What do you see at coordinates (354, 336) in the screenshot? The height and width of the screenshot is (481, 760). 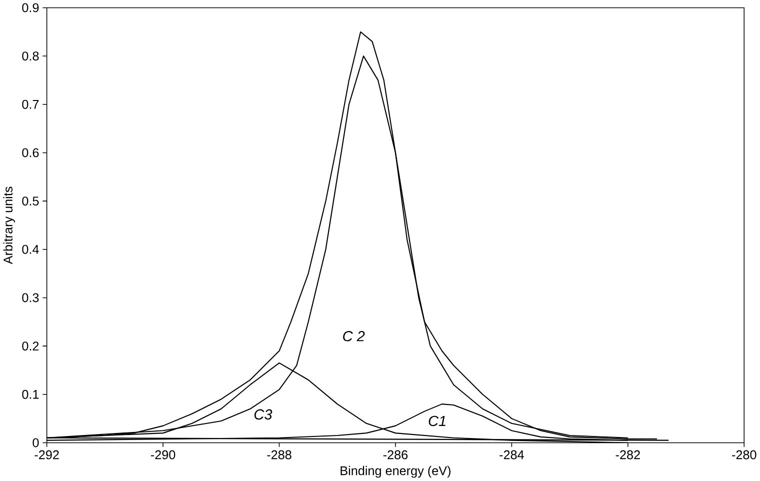 I see `annotation: C 2` at bounding box center [354, 336].